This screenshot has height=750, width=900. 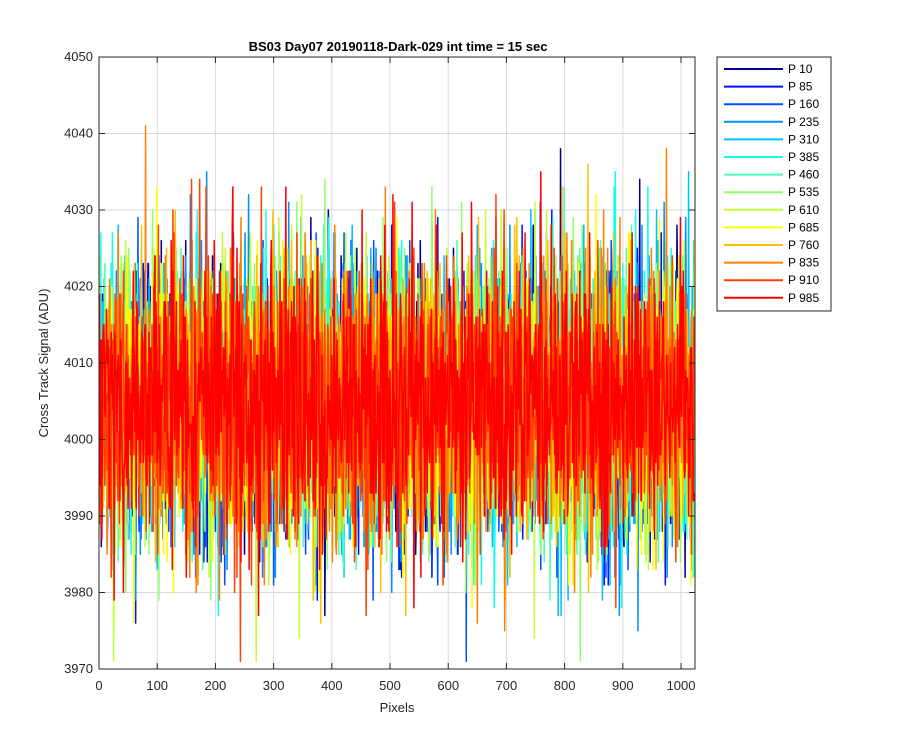 I want to click on x-tick-label: 0, so click(x=98, y=685).